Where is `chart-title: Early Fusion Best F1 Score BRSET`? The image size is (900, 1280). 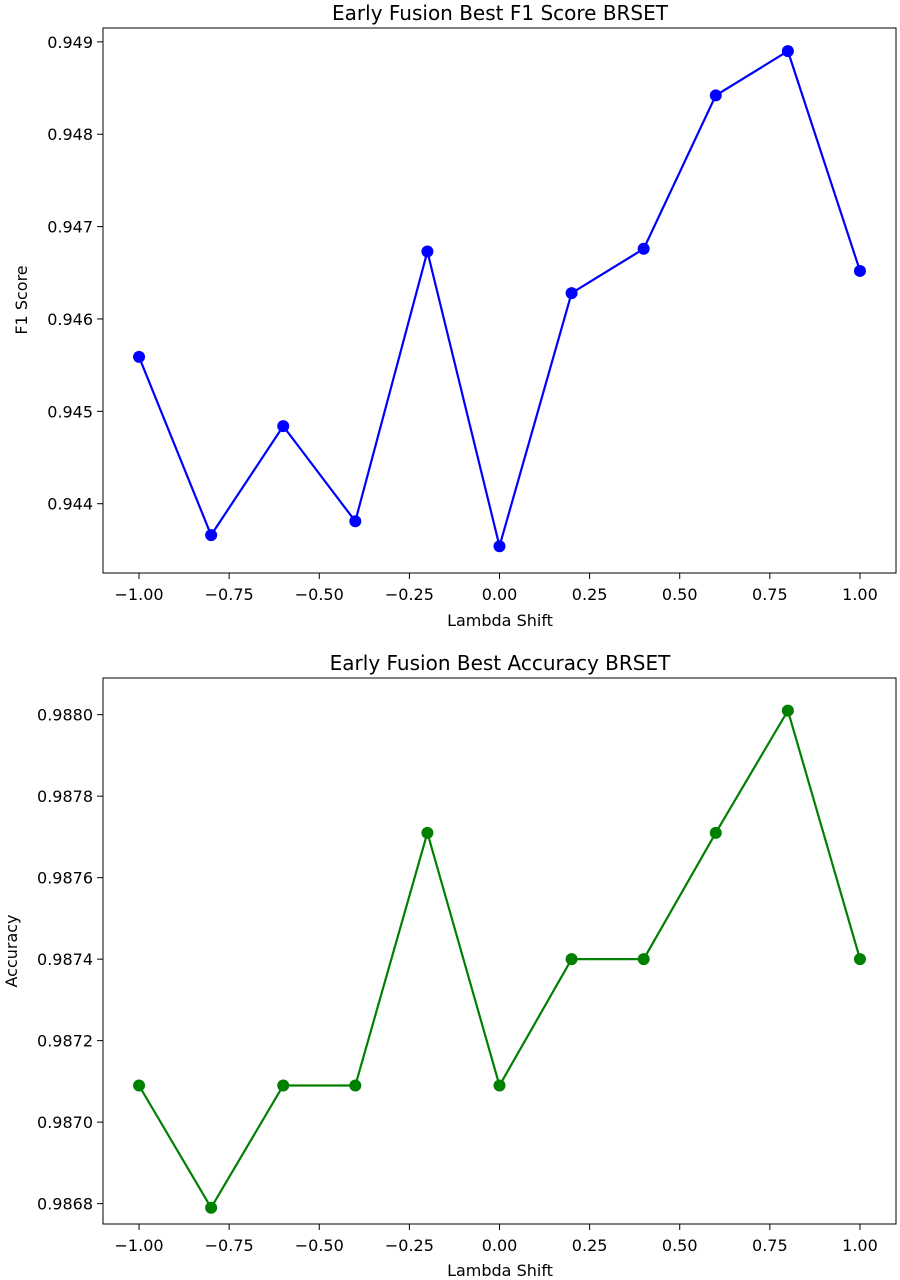 chart-title: Early Fusion Best F1 Score BRSET is located at coordinates (500, 13).